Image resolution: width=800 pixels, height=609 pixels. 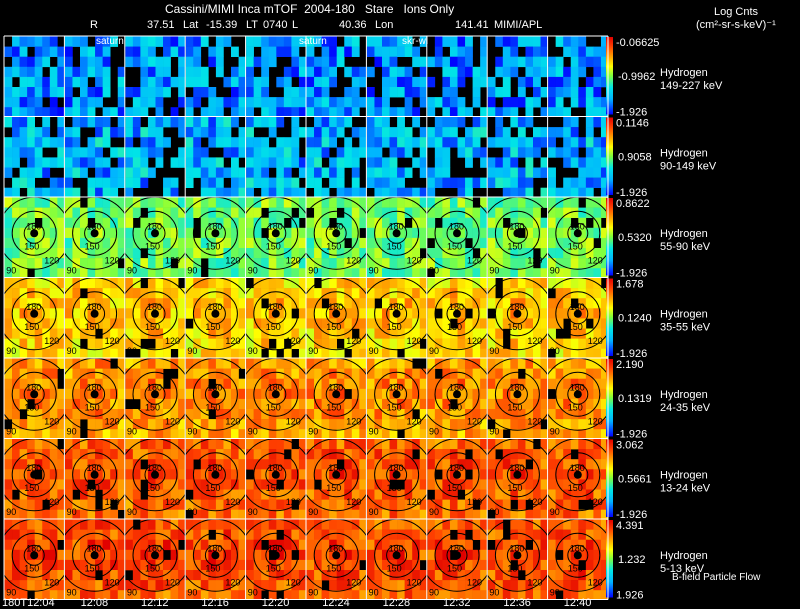 What do you see at coordinates (252, 25) in the screenshot?
I see `lt-label: LT` at bounding box center [252, 25].